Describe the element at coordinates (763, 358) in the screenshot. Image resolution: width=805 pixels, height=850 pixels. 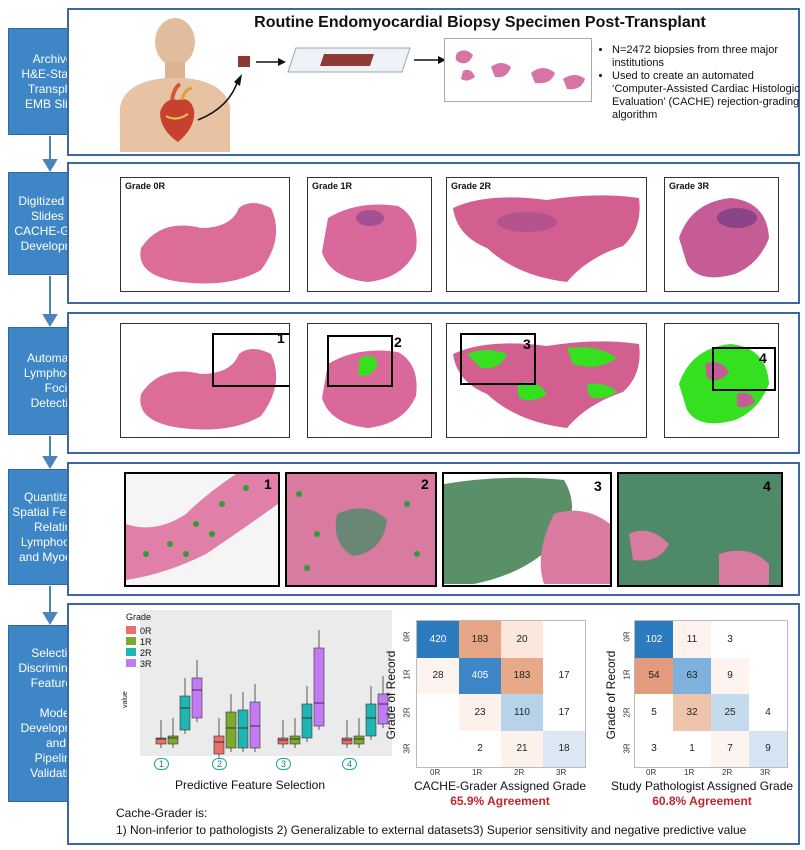
I see `region-number: 4` at that location.